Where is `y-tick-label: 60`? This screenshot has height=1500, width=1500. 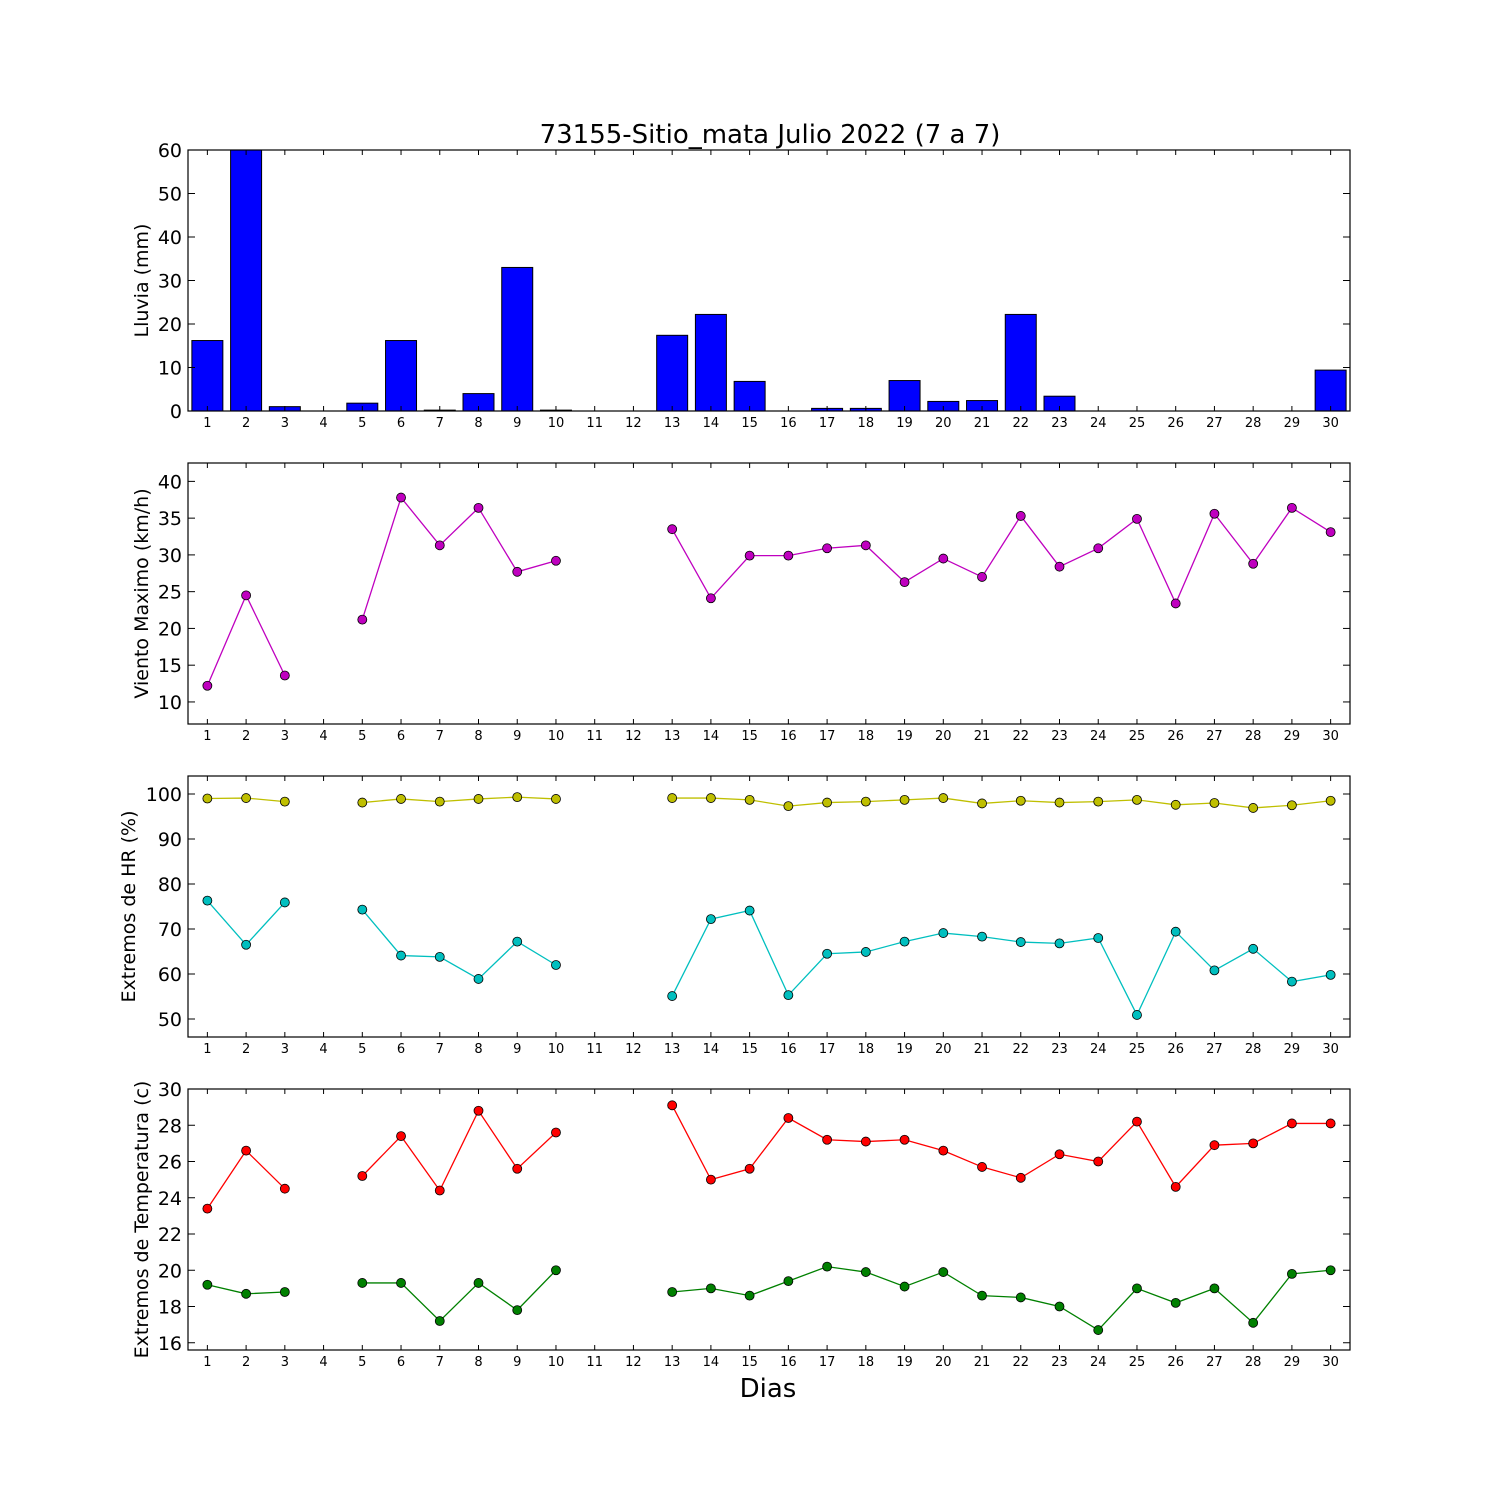 y-tick-label: 60 is located at coordinates (170, 151).